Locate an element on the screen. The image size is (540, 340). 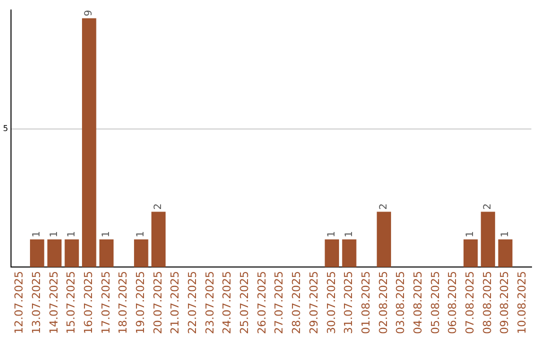
x-tick-label: 05.08.2025 is located at coordinates (435, 302).